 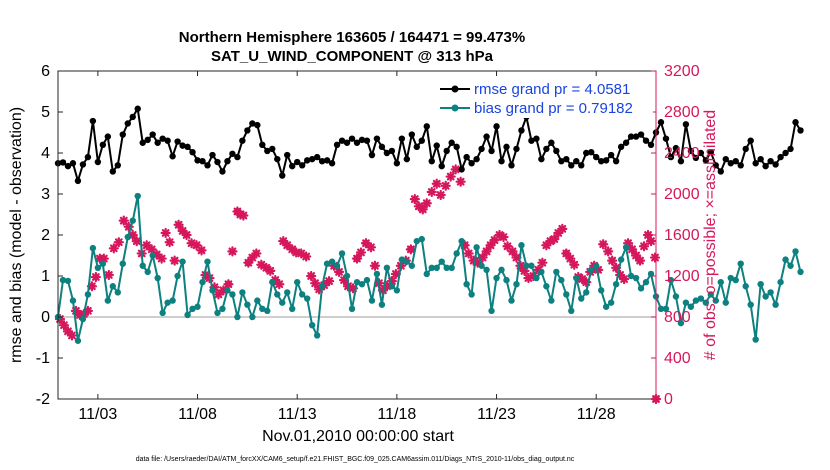 What do you see at coordinates (358, 436) in the screenshot?
I see `x-axis-label: Nov.01,2010 00:00:00 start` at bounding box center [358, 436].